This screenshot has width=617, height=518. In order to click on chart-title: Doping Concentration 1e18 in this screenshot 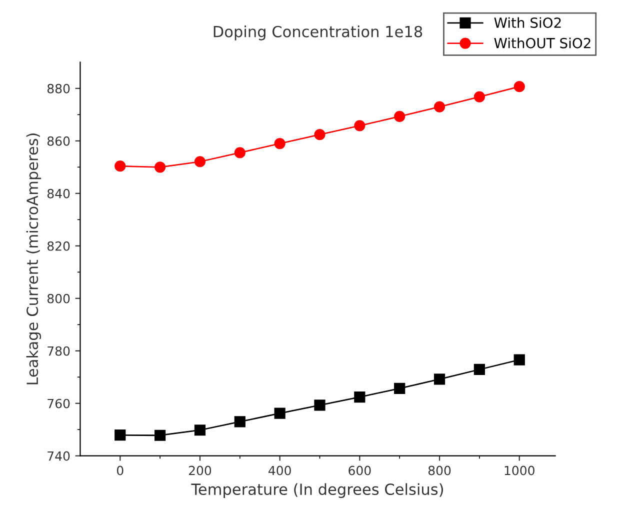, I will do `click(318, 33)`.